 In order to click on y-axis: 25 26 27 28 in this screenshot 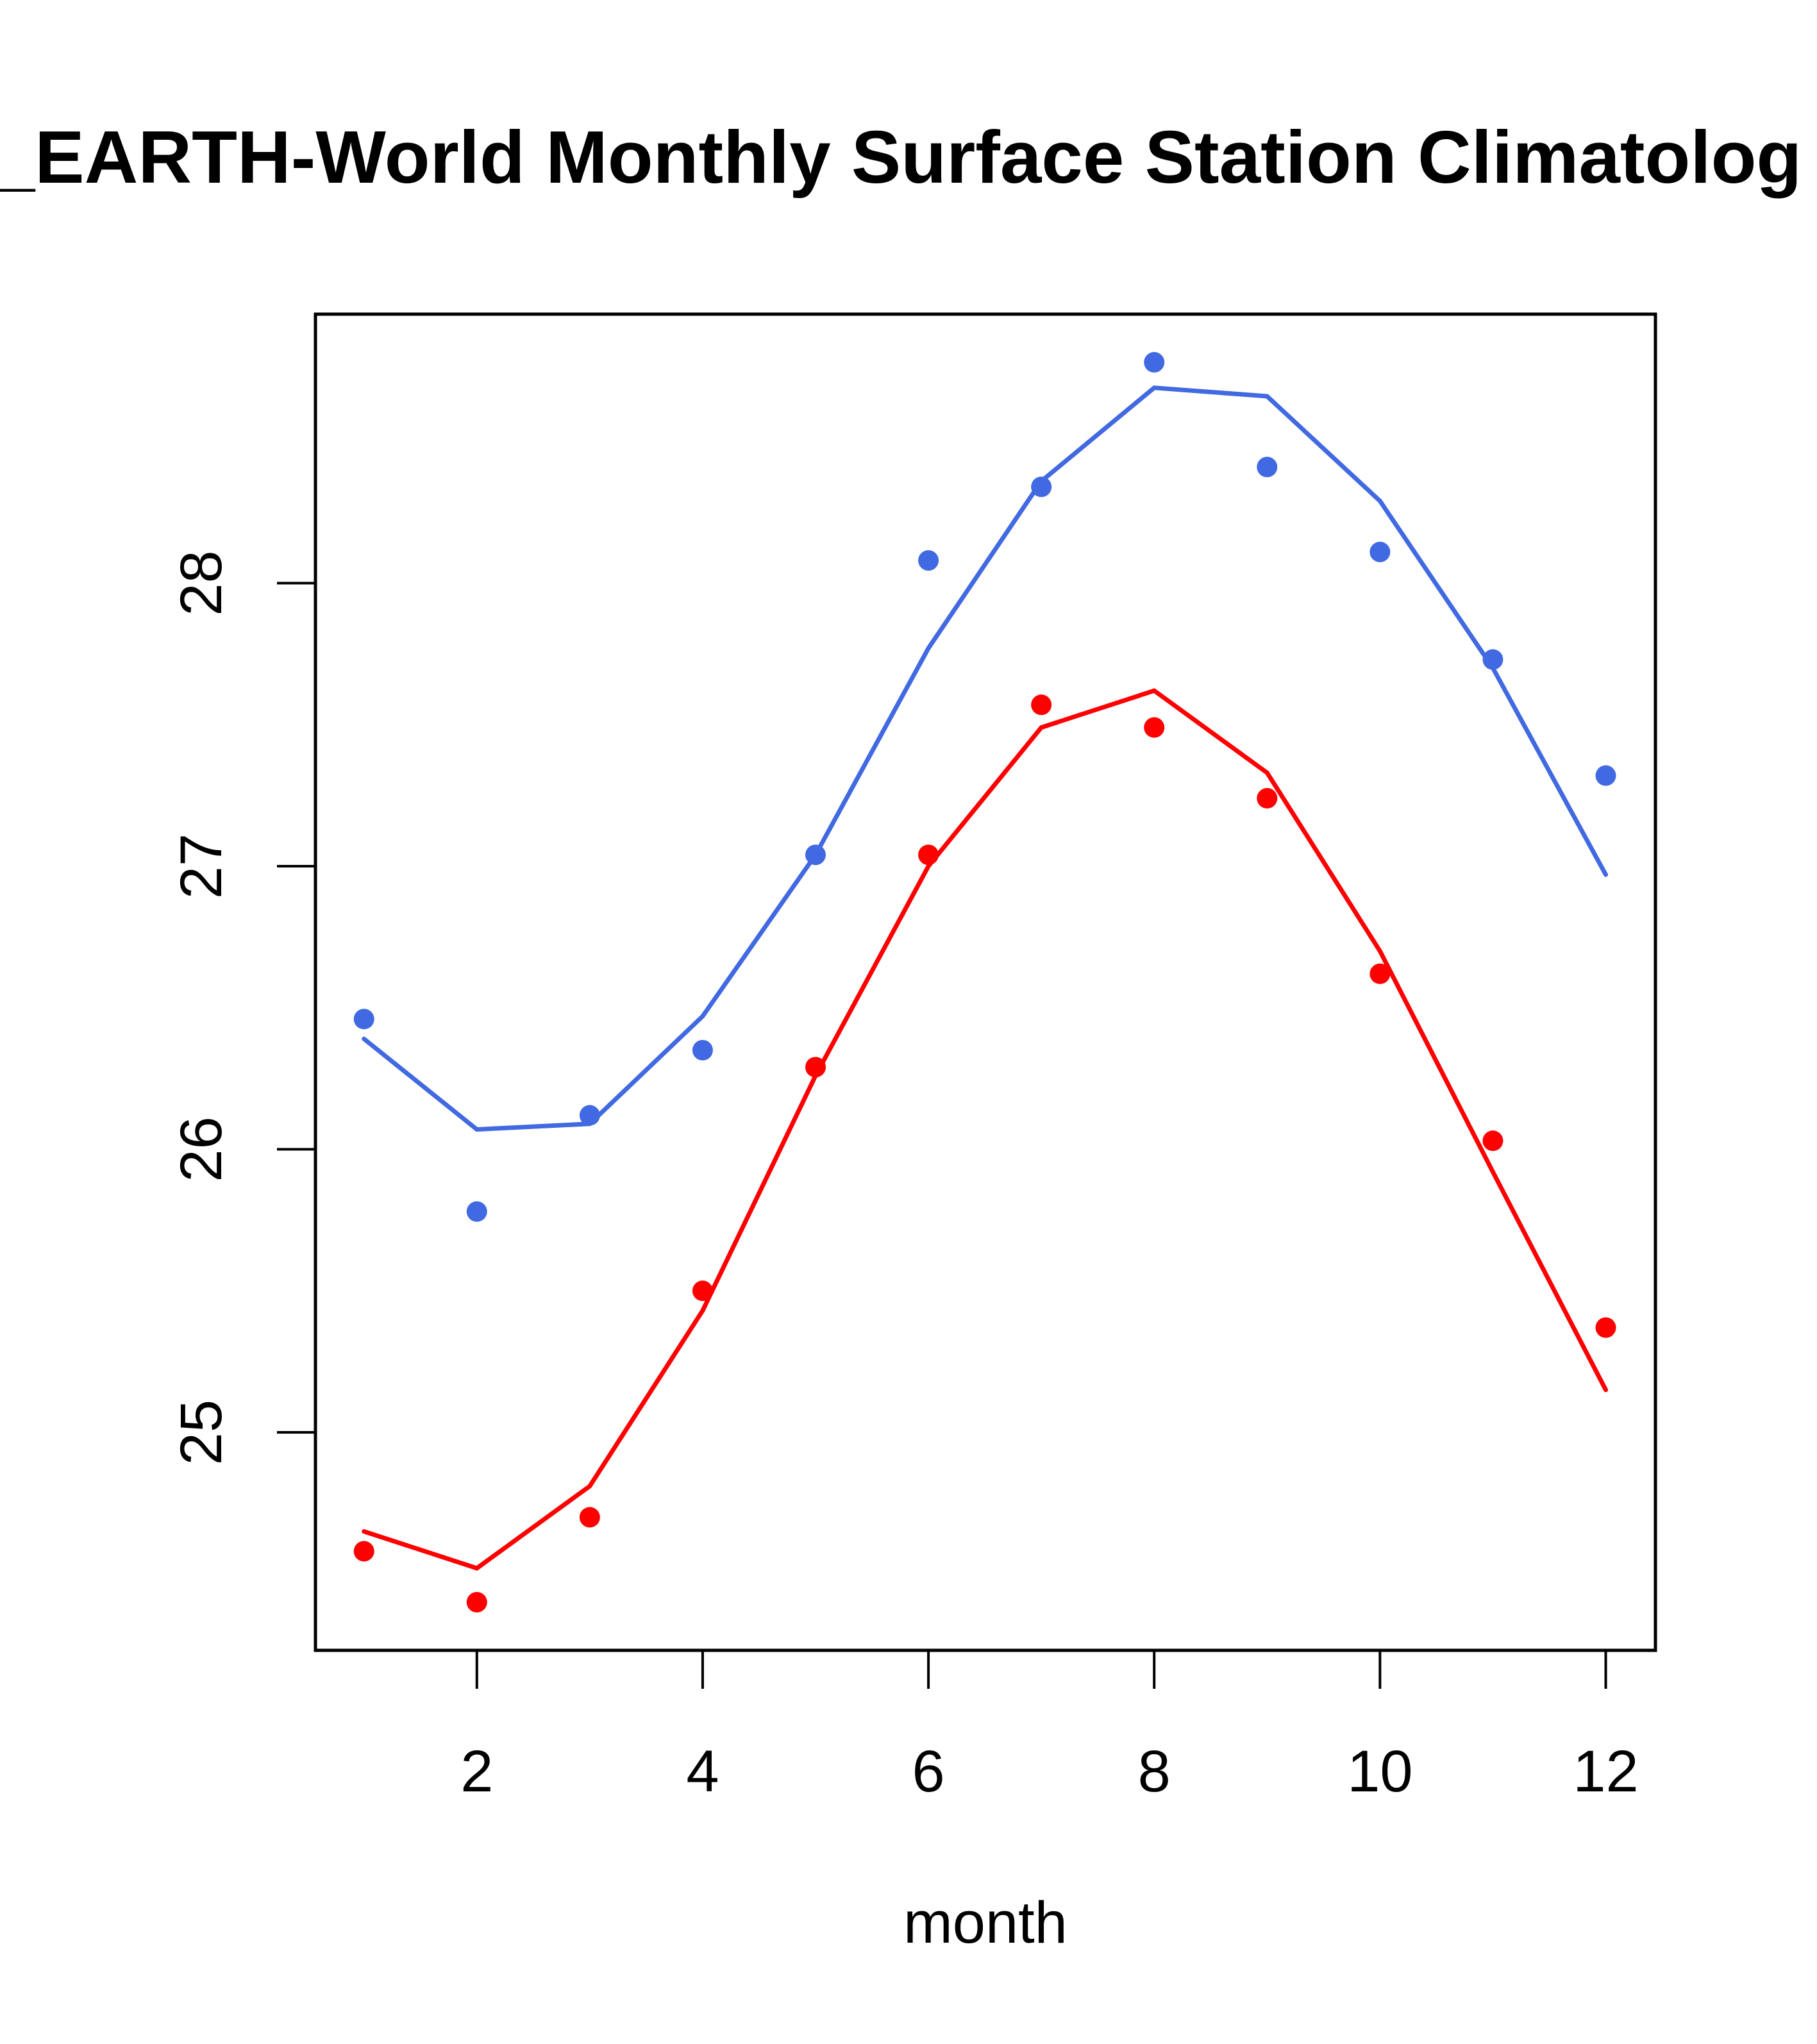, I will do `click(242, 1007)`.